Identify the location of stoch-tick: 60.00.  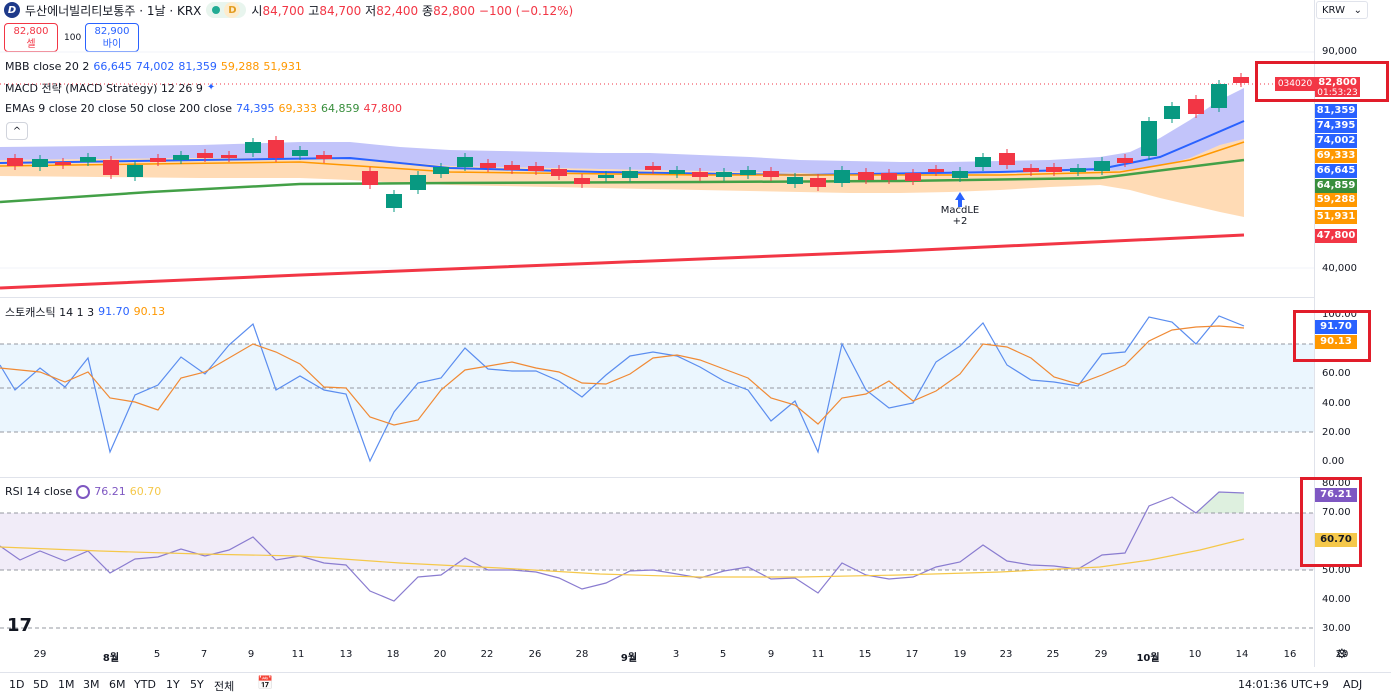
(1336, 373).